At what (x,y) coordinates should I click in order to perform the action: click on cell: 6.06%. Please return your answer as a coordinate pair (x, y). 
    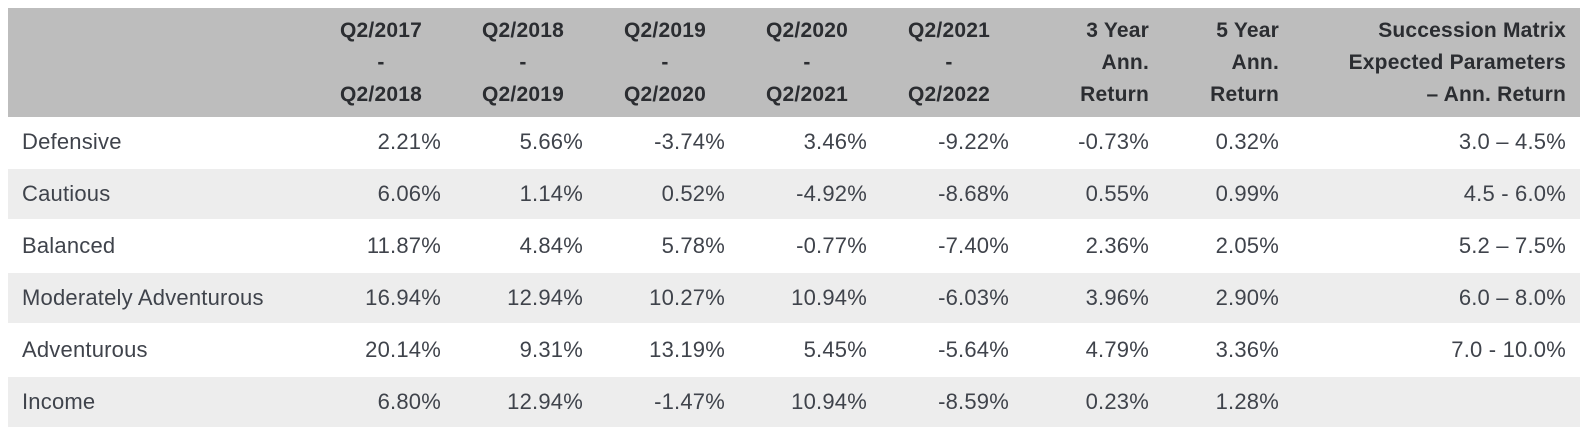
    Looking at the image, I should click on (384, 194).